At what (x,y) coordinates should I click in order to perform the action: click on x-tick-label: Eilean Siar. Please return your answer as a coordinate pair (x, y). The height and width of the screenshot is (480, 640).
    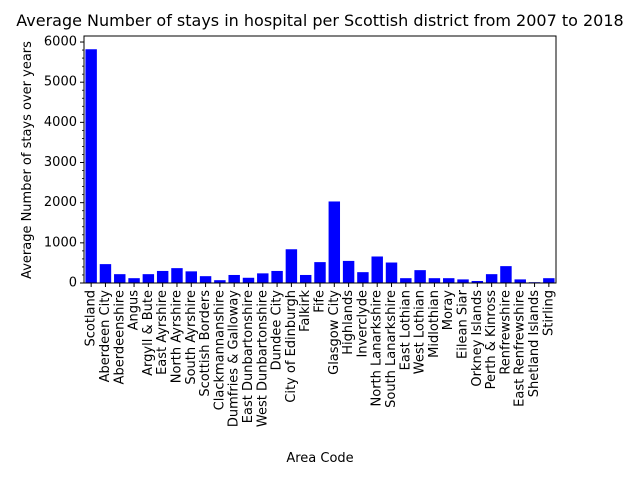
    Looking at the image, I should click on (463, 324).